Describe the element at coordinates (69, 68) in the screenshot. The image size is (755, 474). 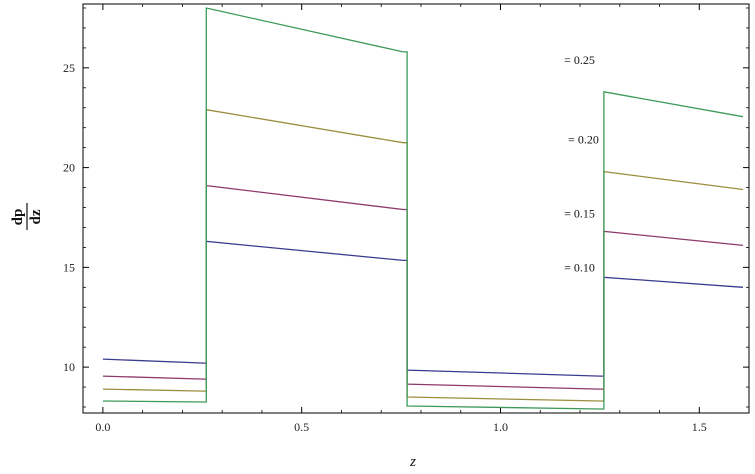
I see `y-tick-label: 25` at that location.